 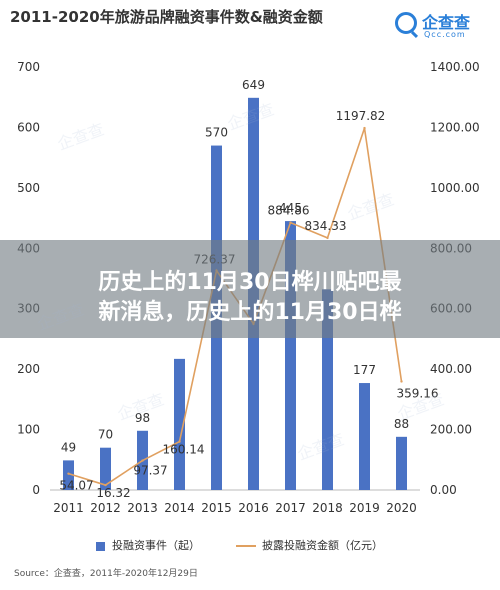 What do you see at coordinates (156, 545) in the screenshot?
I see `legend-bar-label: 投融资事件（起）` at bounding box center [156, 545].